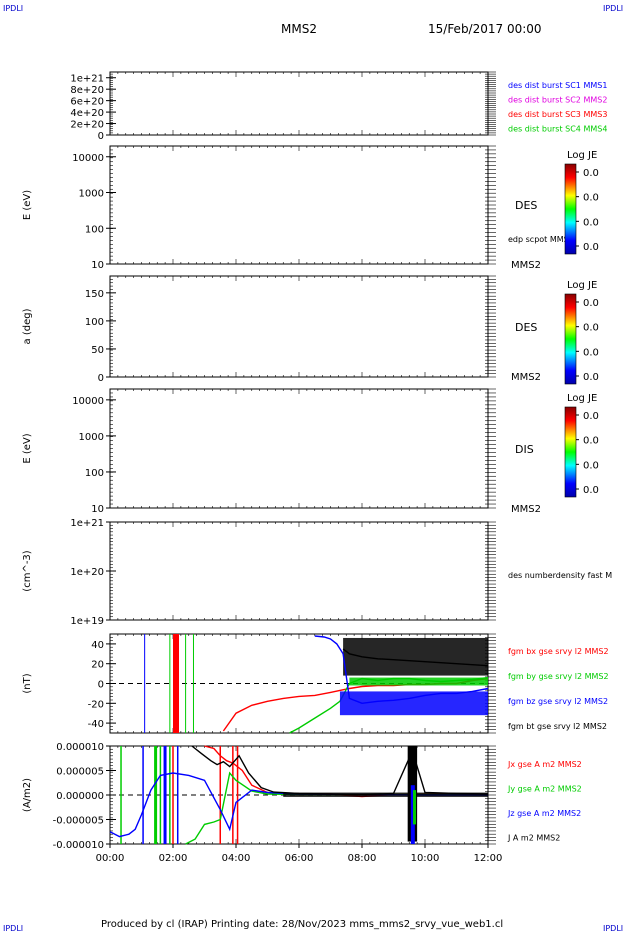 This screenshot has height=934, width=630. Describe the element at coordinates (87, 113) in the screenshot. I see `y-tick-label: 4e+20` at that location.